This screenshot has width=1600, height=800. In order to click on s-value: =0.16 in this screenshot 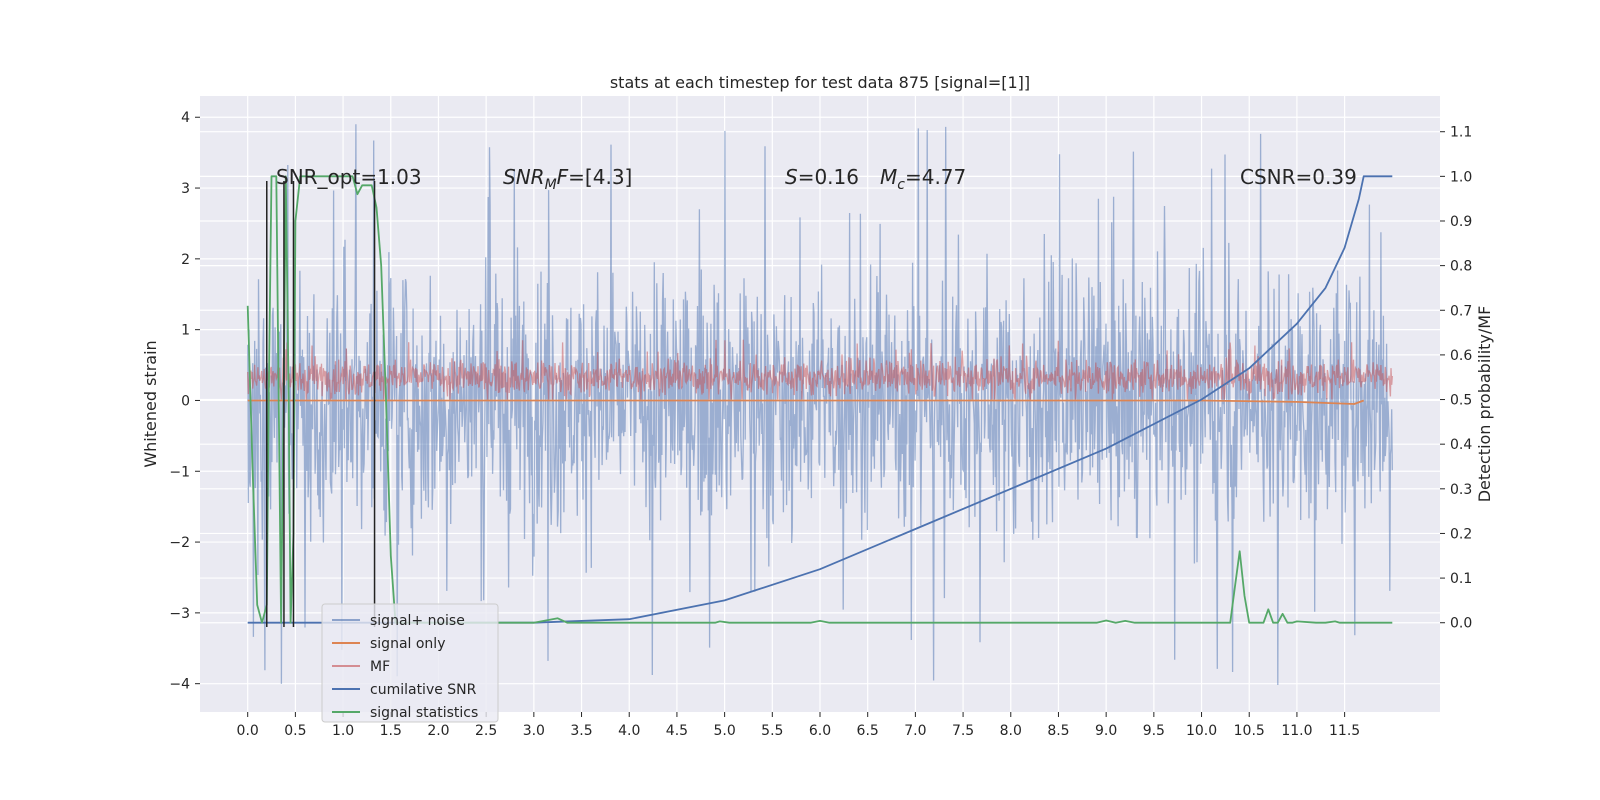, I will do `click(828, 177)`.